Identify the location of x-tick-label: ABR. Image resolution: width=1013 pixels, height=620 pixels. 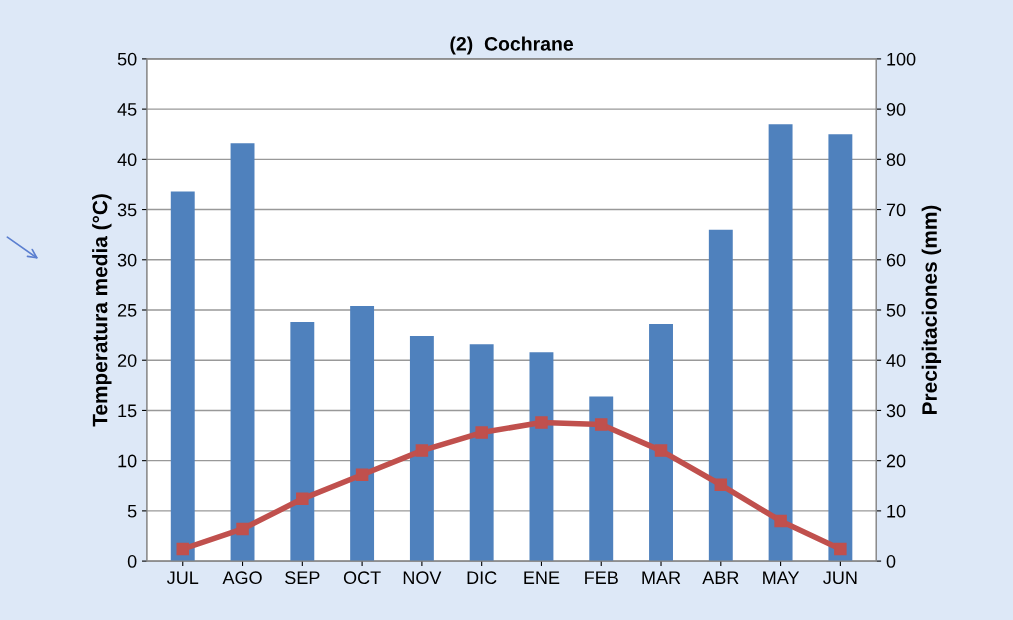
(720, 577).